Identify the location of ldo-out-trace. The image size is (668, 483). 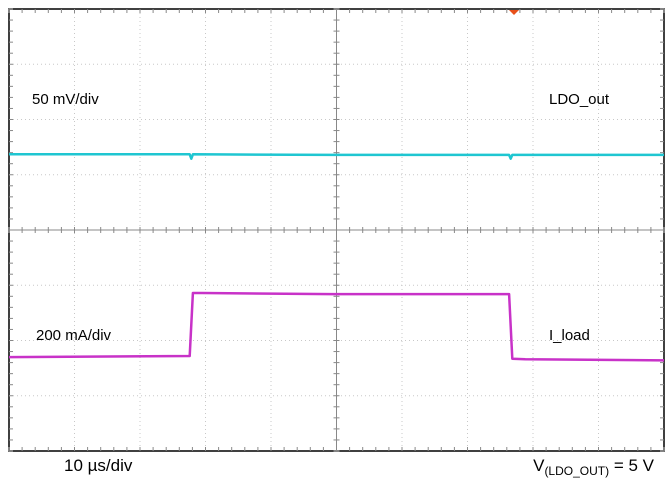
(336, 156).